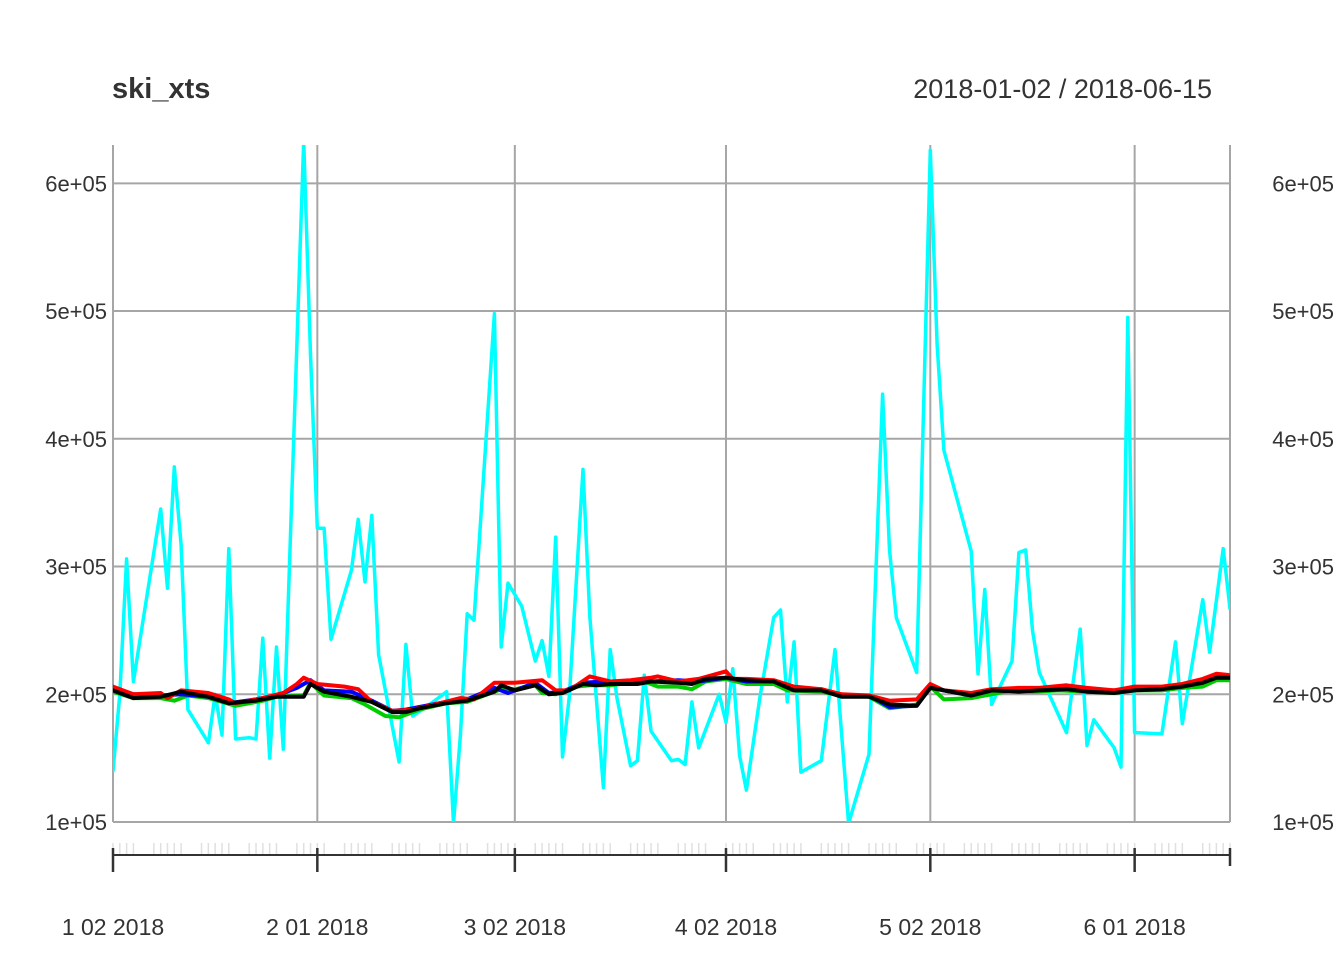 The height and width of the screenshot is (960, 1344). What do you see at coordinates (76, 439) in the screenshot?
I see `y-tick-label-left: 4e+05` at bounding box center [76, 439].